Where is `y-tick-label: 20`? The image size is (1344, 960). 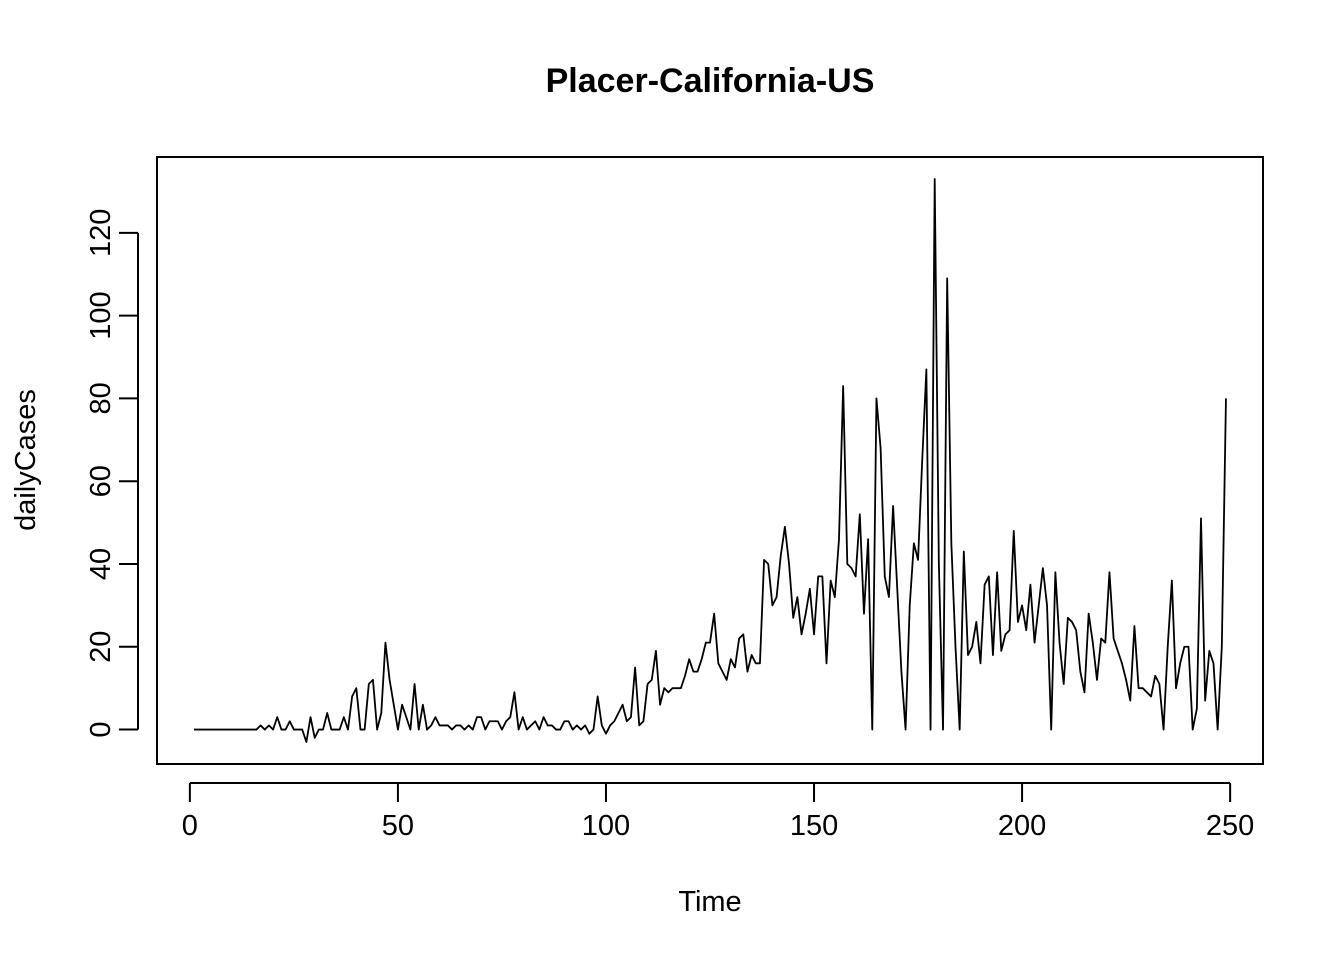
y-tick-label: 20 is located at coordinates (101, 647).